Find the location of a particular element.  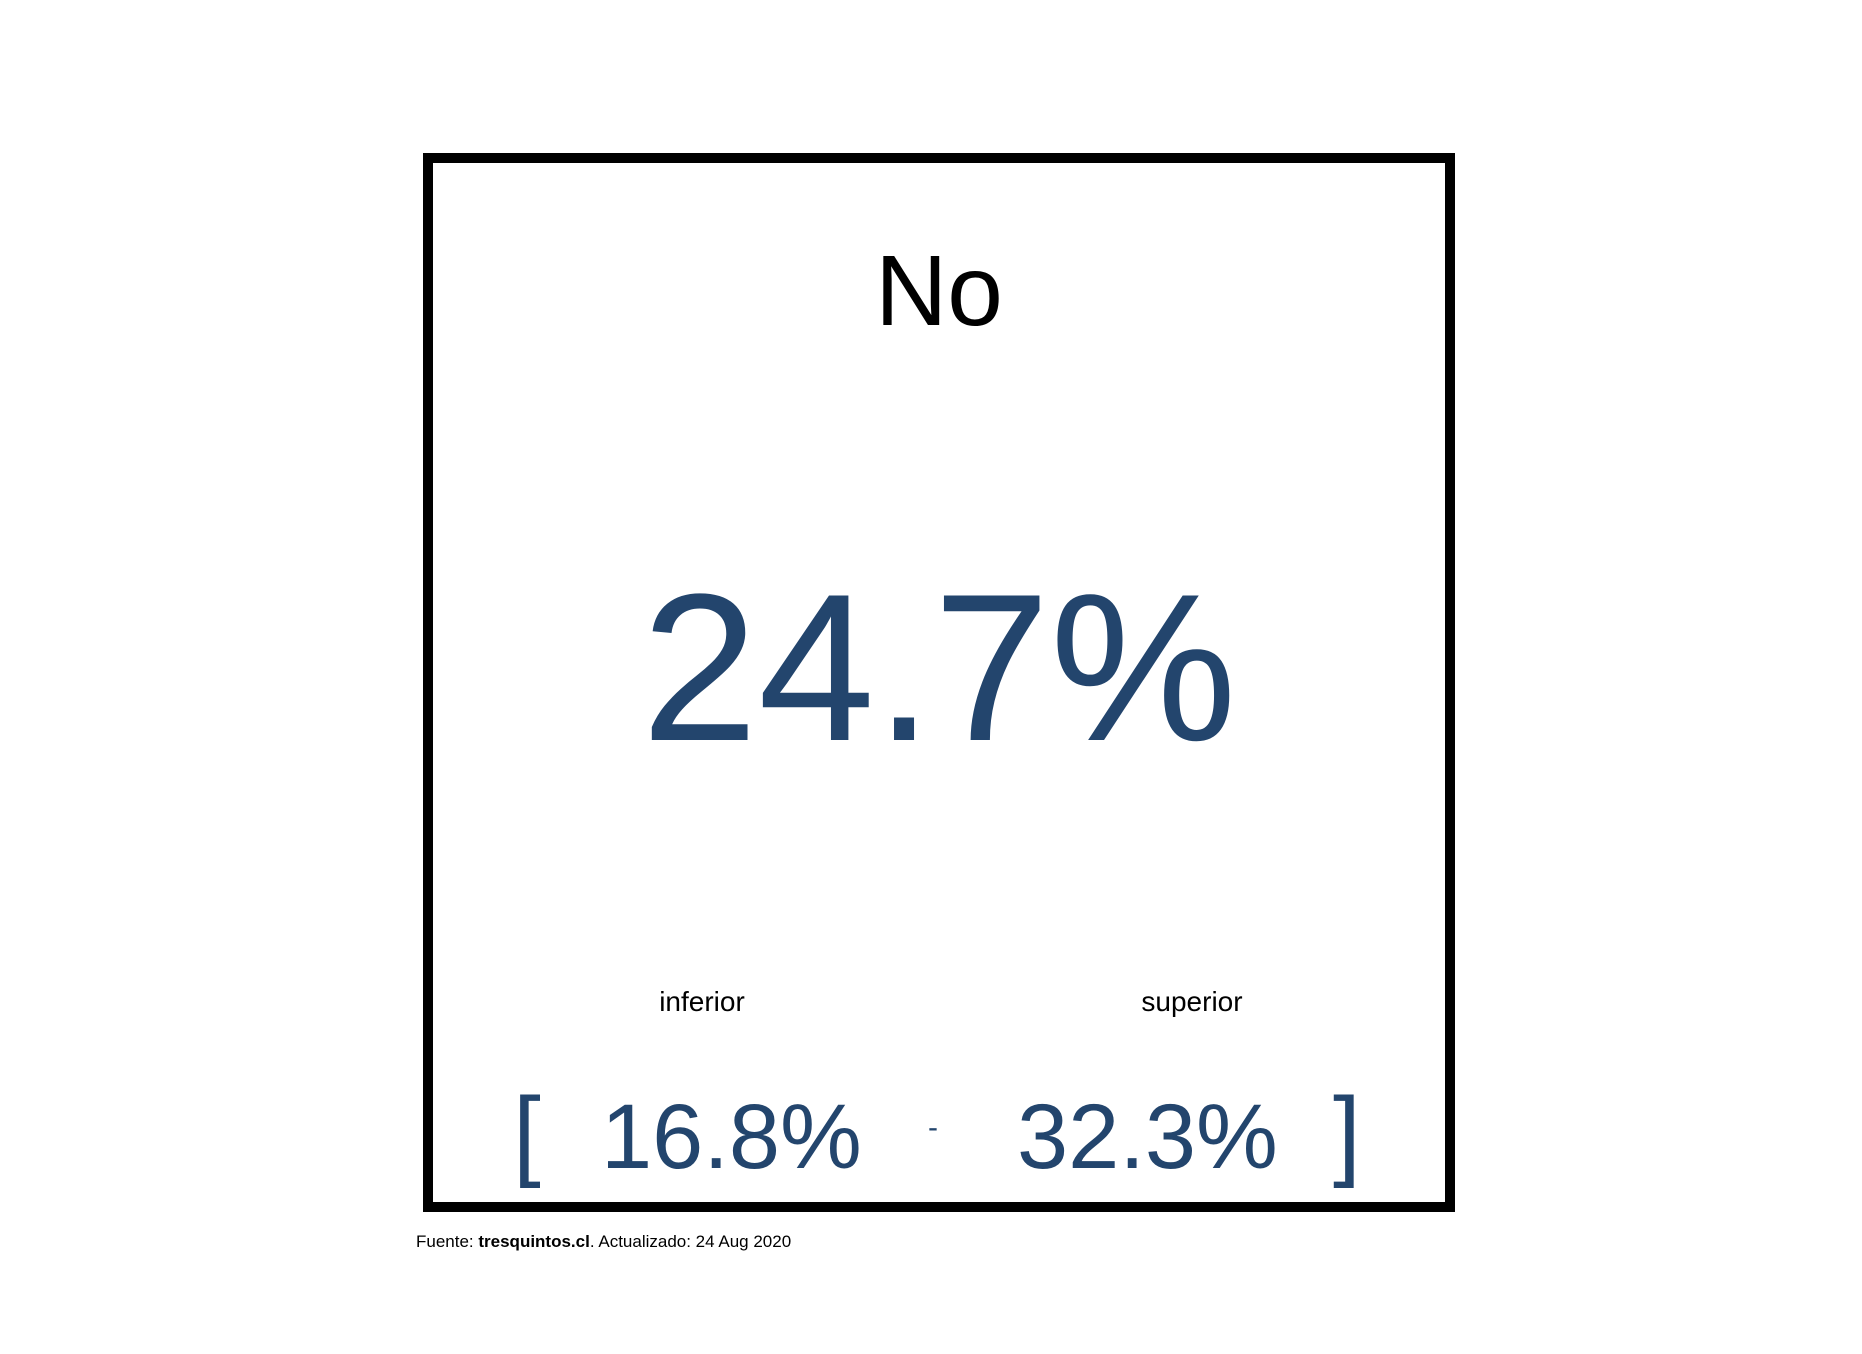

source-link: tresquintos.cl is located at coordinates (534, 1241).